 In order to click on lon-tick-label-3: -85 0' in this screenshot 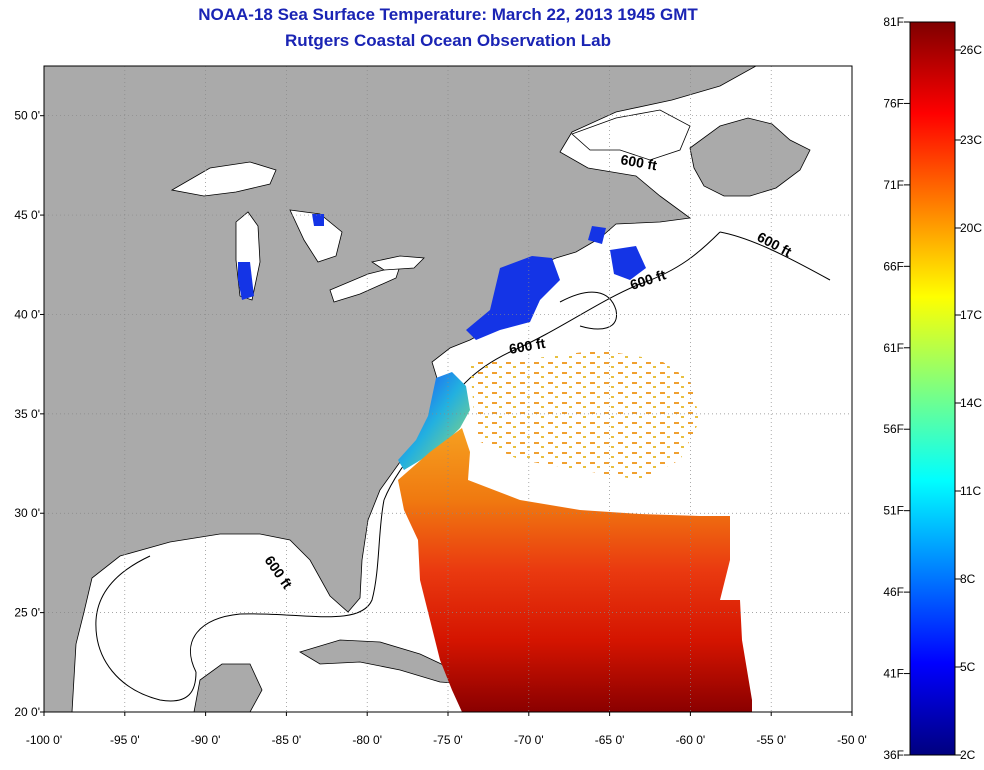, I will do `click(287, 740)`.